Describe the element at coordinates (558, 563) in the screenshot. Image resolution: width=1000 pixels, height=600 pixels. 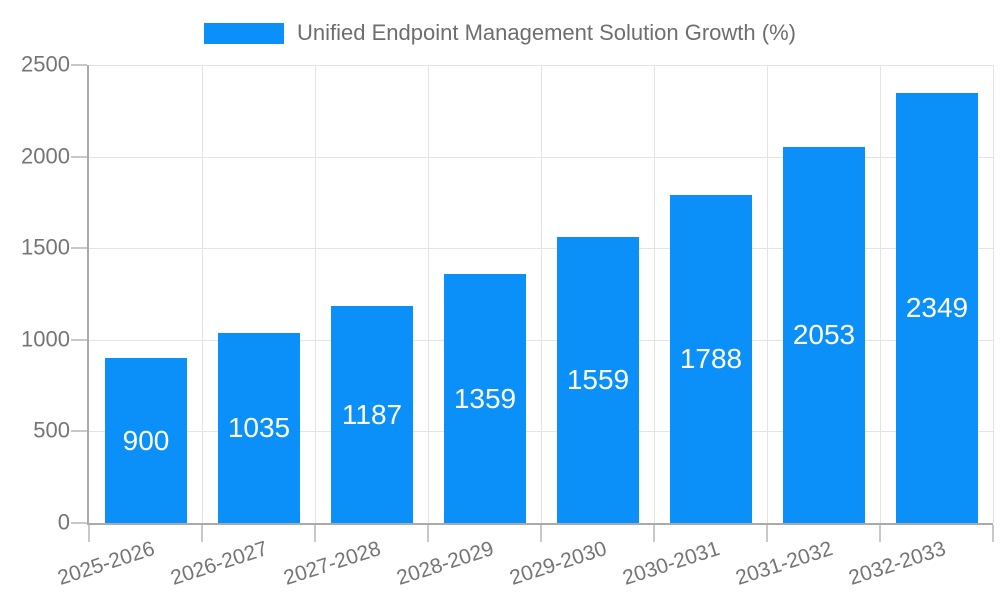
I see `x-axis-label: 2029-2030` at that location.